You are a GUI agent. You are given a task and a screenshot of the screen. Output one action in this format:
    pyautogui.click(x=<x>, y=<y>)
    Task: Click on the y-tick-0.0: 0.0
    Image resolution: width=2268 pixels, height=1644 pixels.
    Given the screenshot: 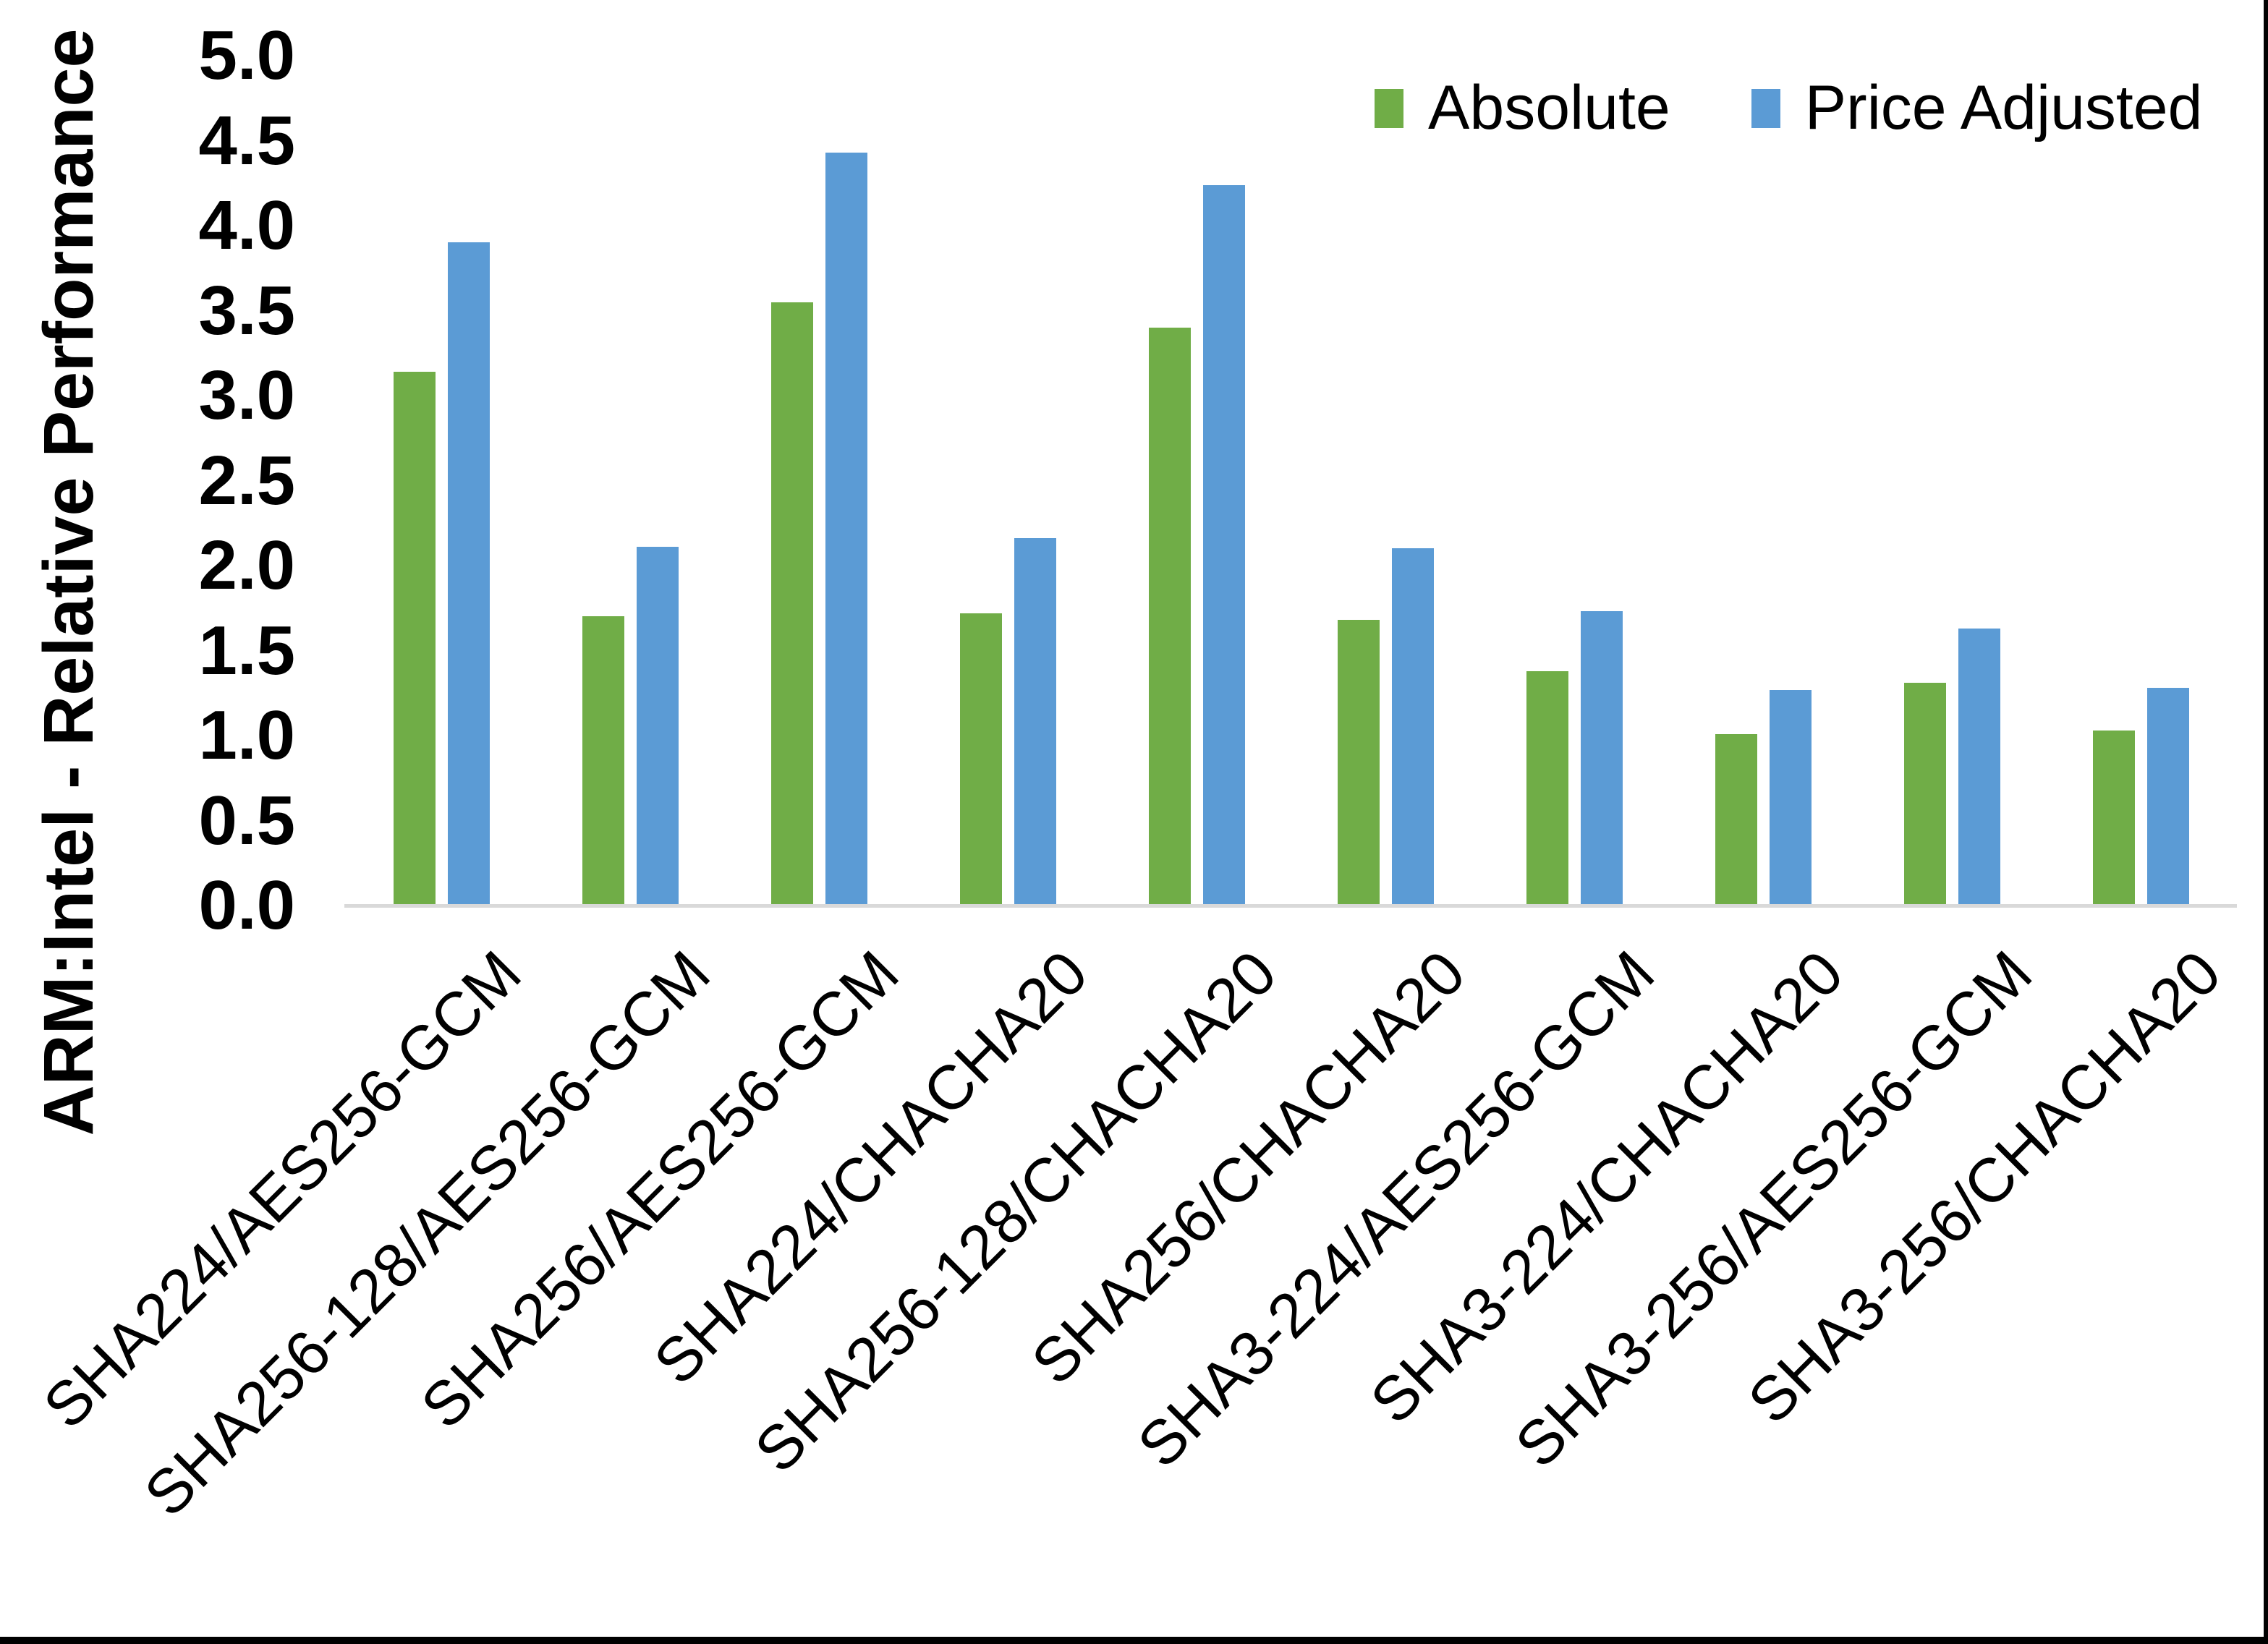 What is the action you would take?
    pyautogui.click(x=246, y=905)
    